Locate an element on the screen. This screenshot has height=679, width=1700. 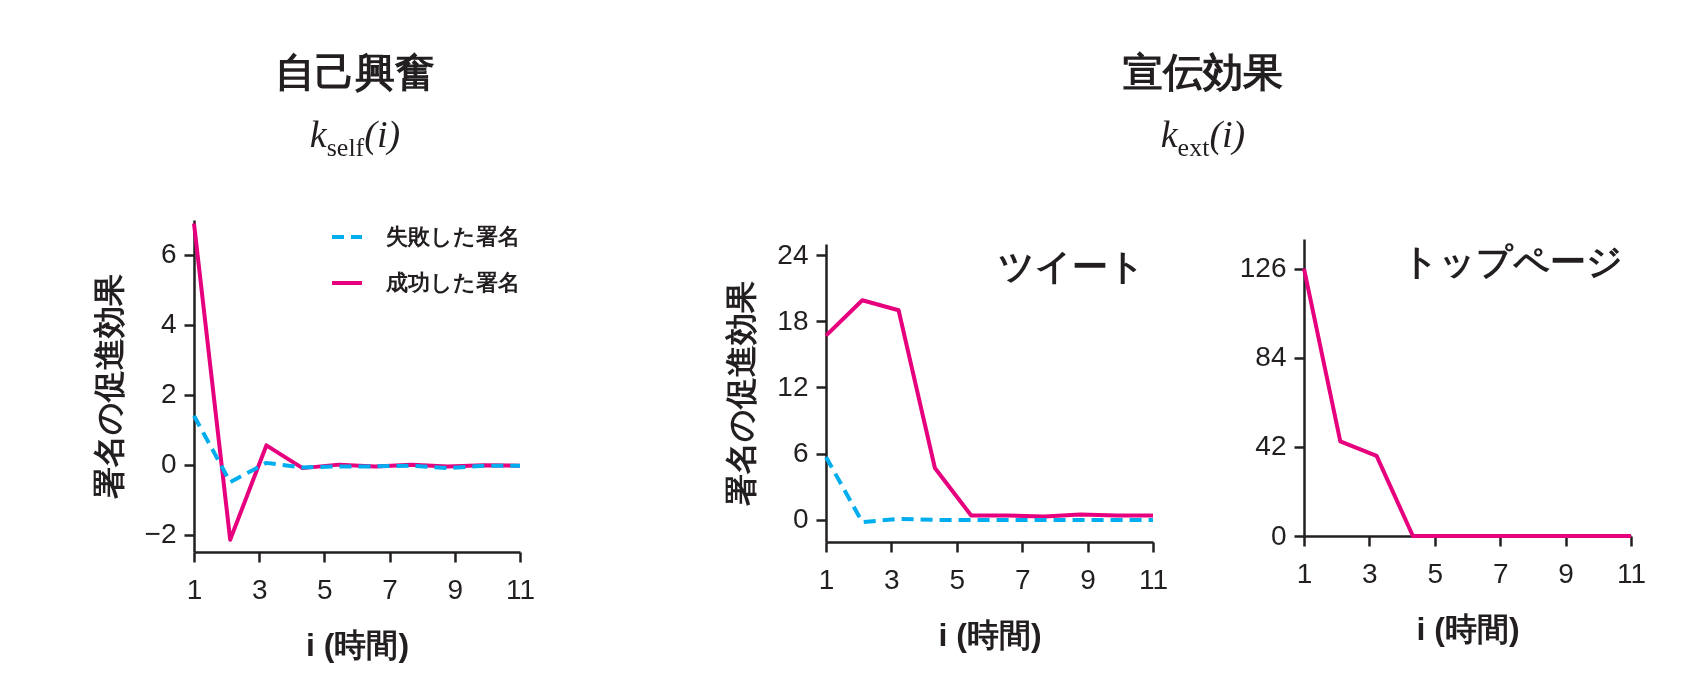
y-tick-label: 18 is located at coordinates (793, 320).